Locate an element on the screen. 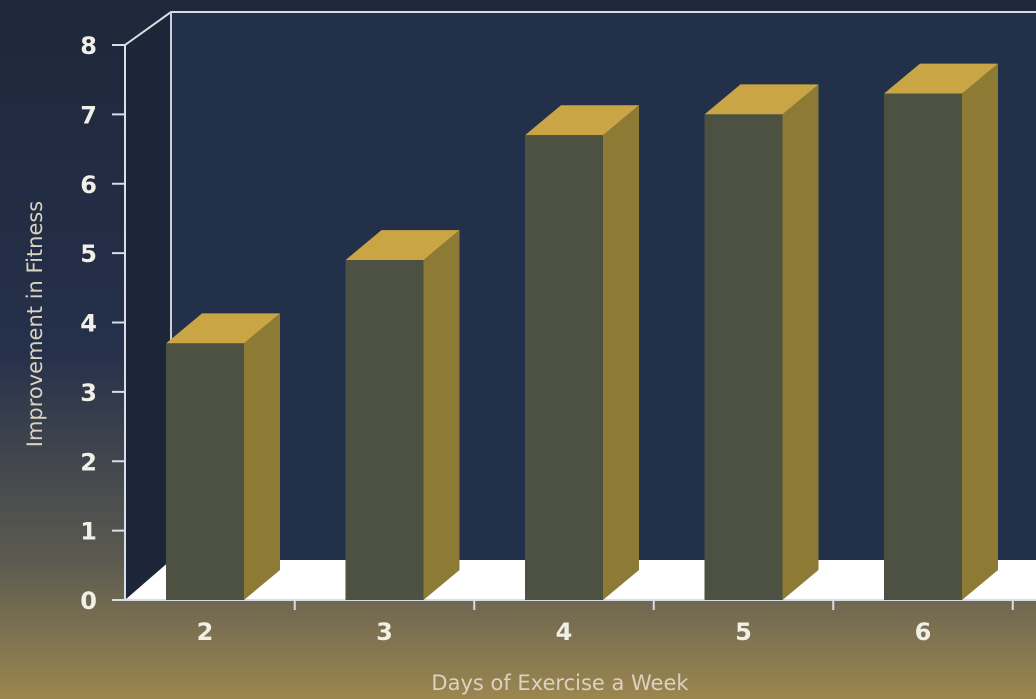 Image resolution: width=1036 pixels, height=699 pixels. x-tick-label: 4 is located at coordinates (564, 632).